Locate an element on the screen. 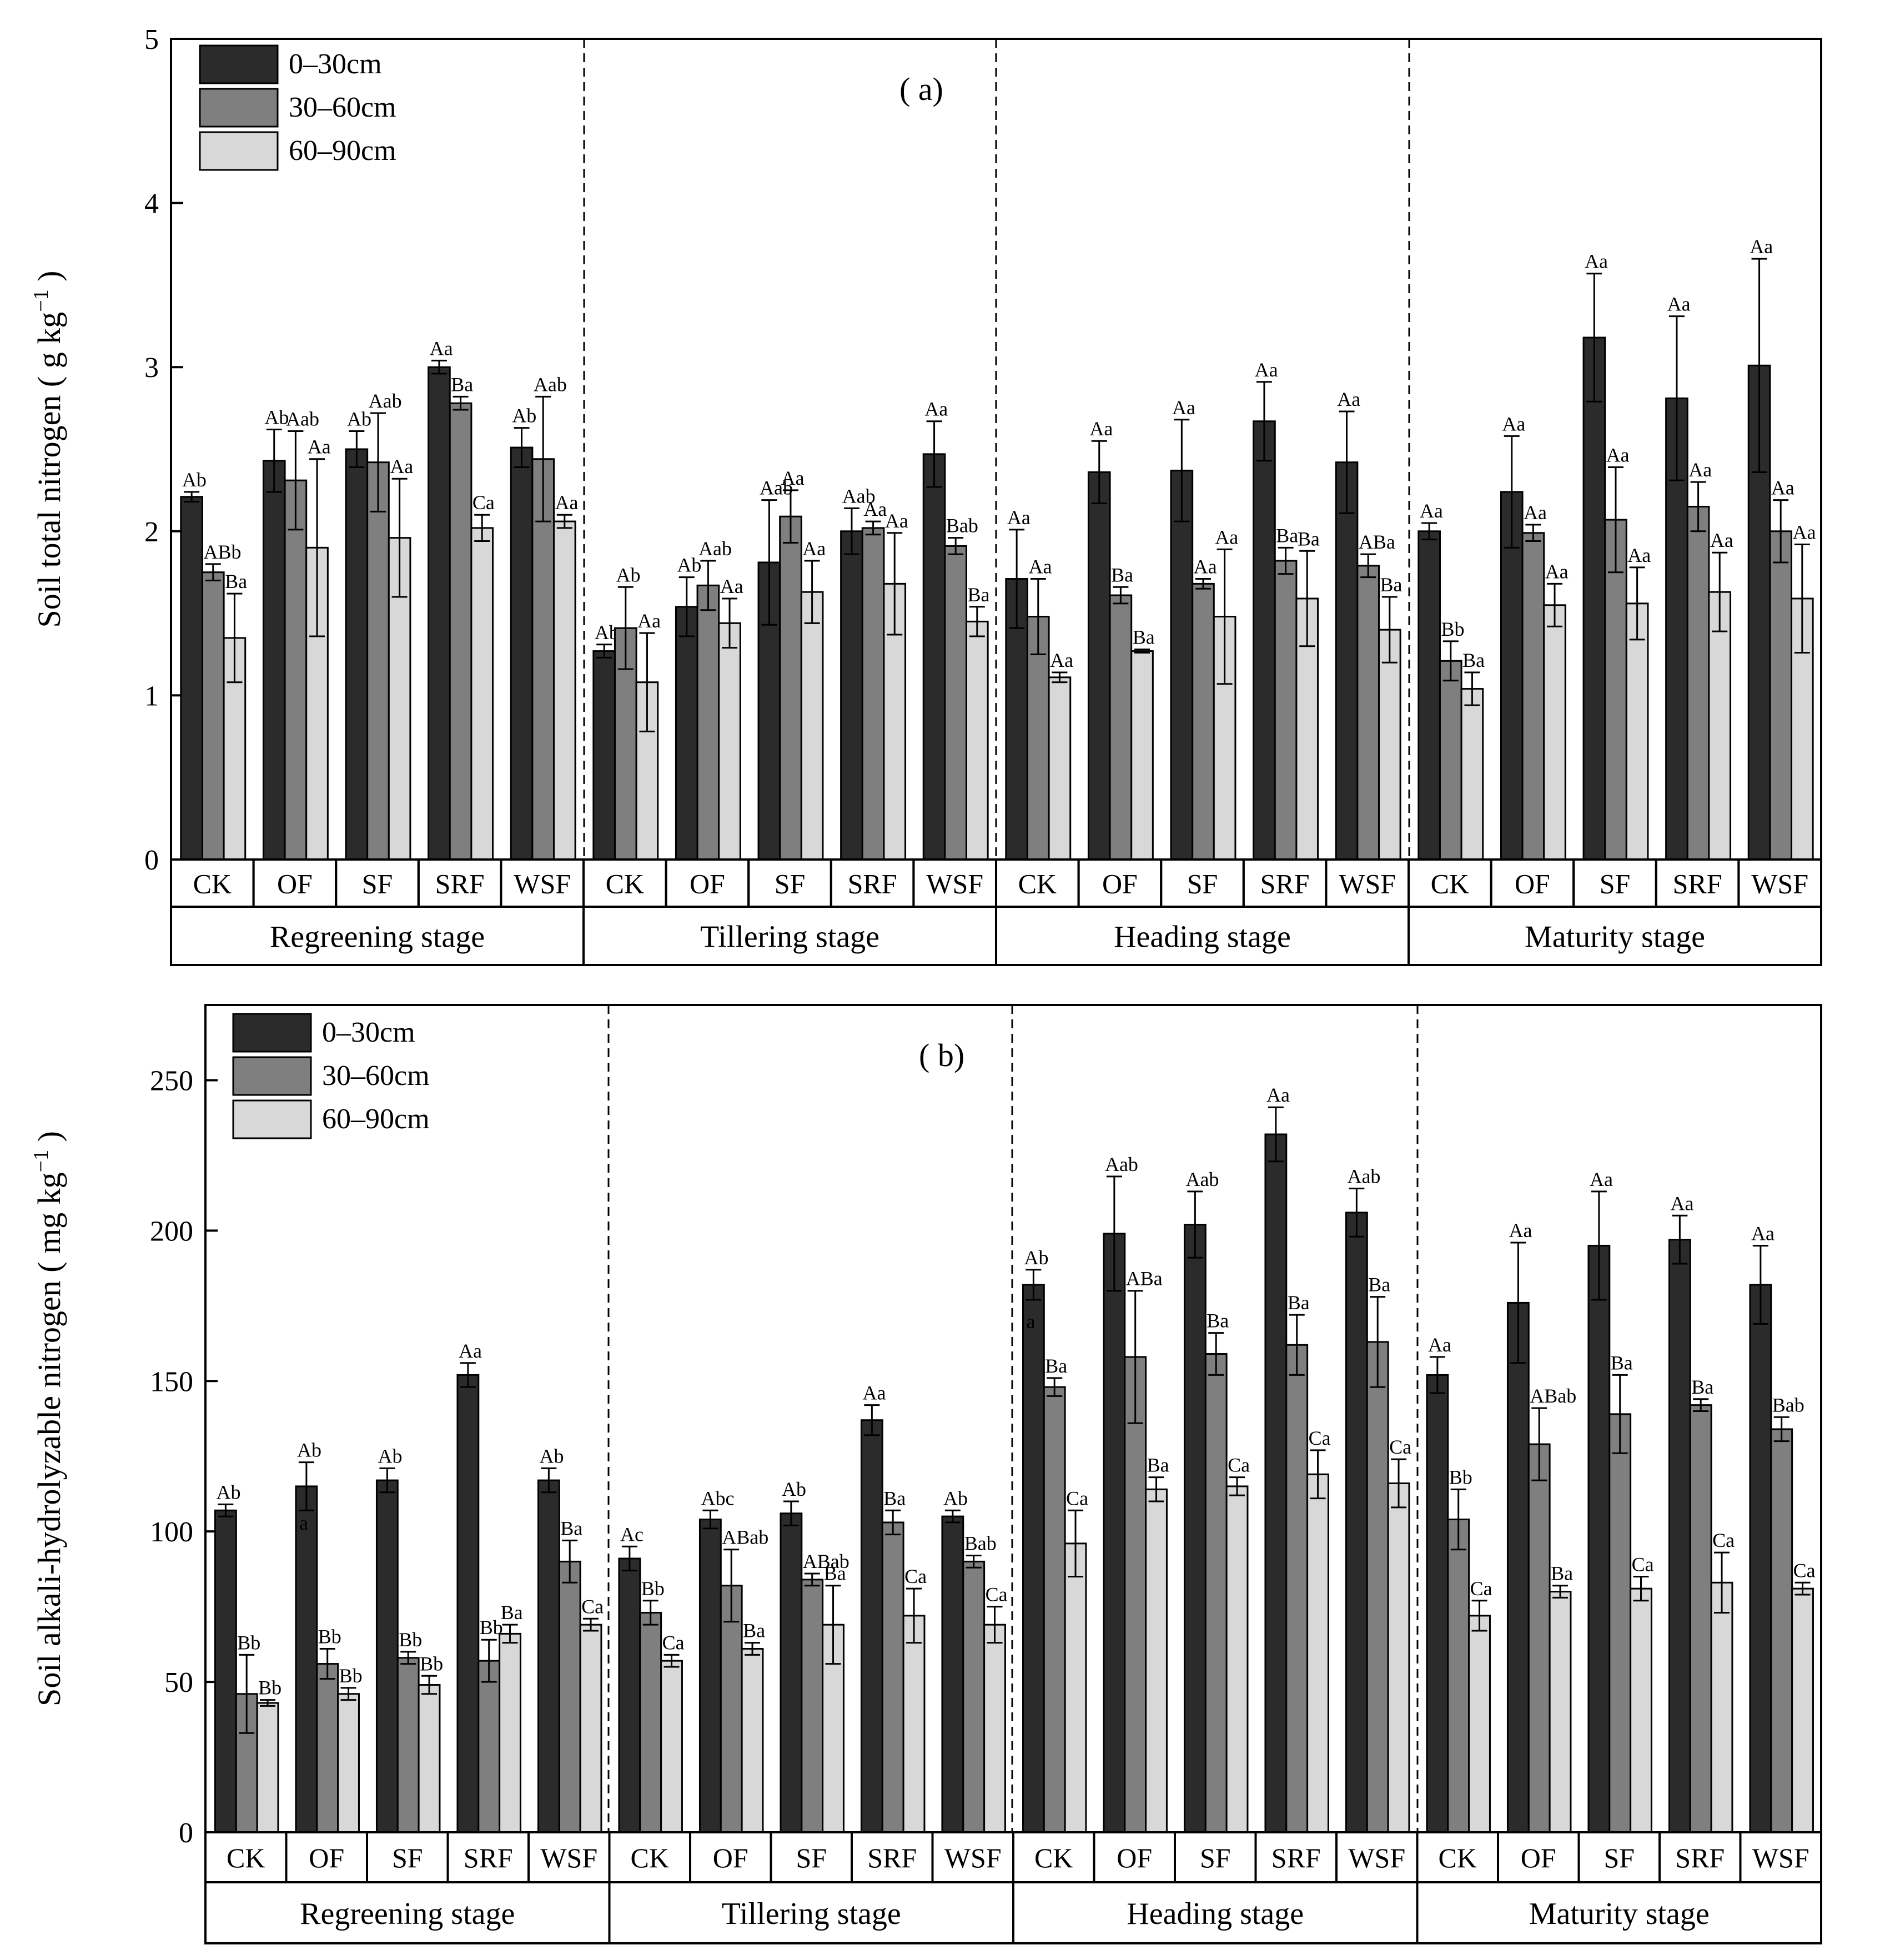  bar-tillering-srf-d2 is located at coordinates (914, 1724).